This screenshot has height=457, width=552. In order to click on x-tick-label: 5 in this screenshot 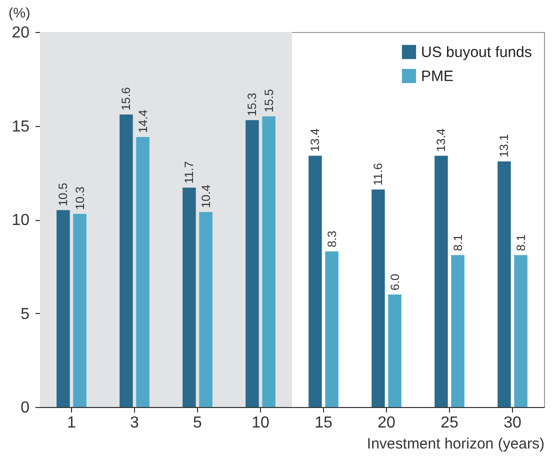, I will do `click(197, 423)`.